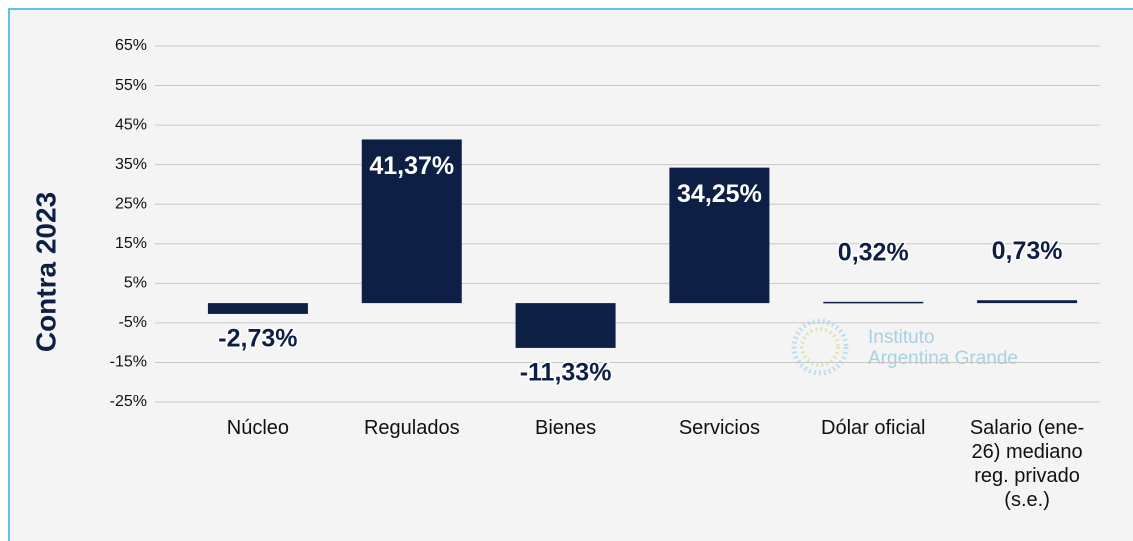 The image size is (1133, 541). I want to click on y-tick-label: 45%, so click(131, 124).